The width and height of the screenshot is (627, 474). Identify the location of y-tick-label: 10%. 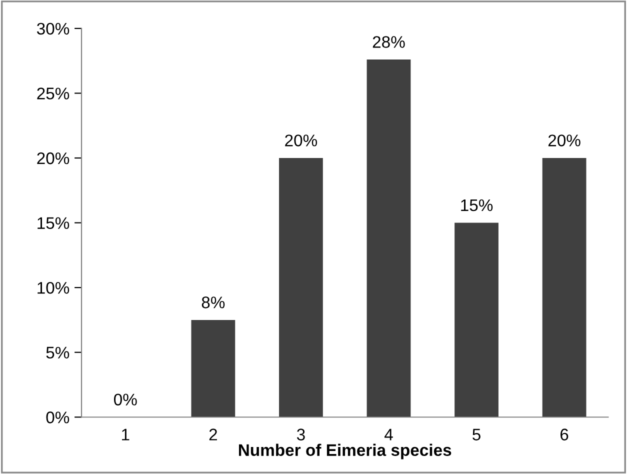
(54, 288).